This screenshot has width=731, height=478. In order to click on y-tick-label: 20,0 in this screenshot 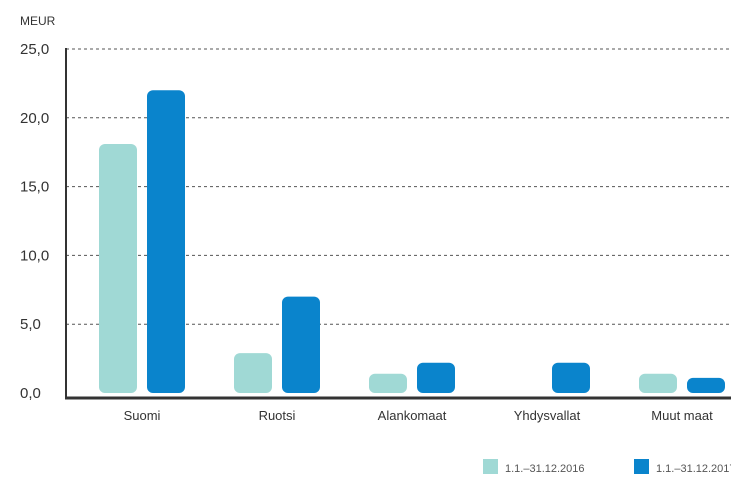, I will do `click(34, 118)`.